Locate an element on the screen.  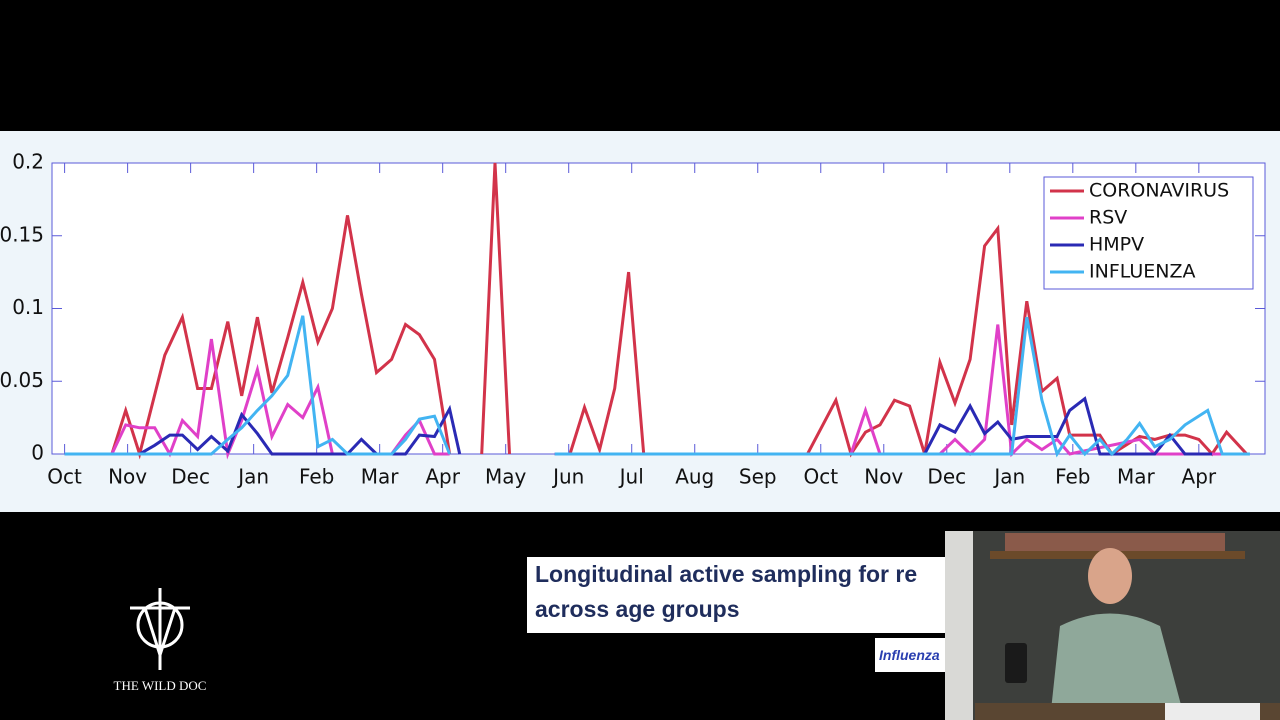
x-tick-label: May is located at coordinates (506, 477).